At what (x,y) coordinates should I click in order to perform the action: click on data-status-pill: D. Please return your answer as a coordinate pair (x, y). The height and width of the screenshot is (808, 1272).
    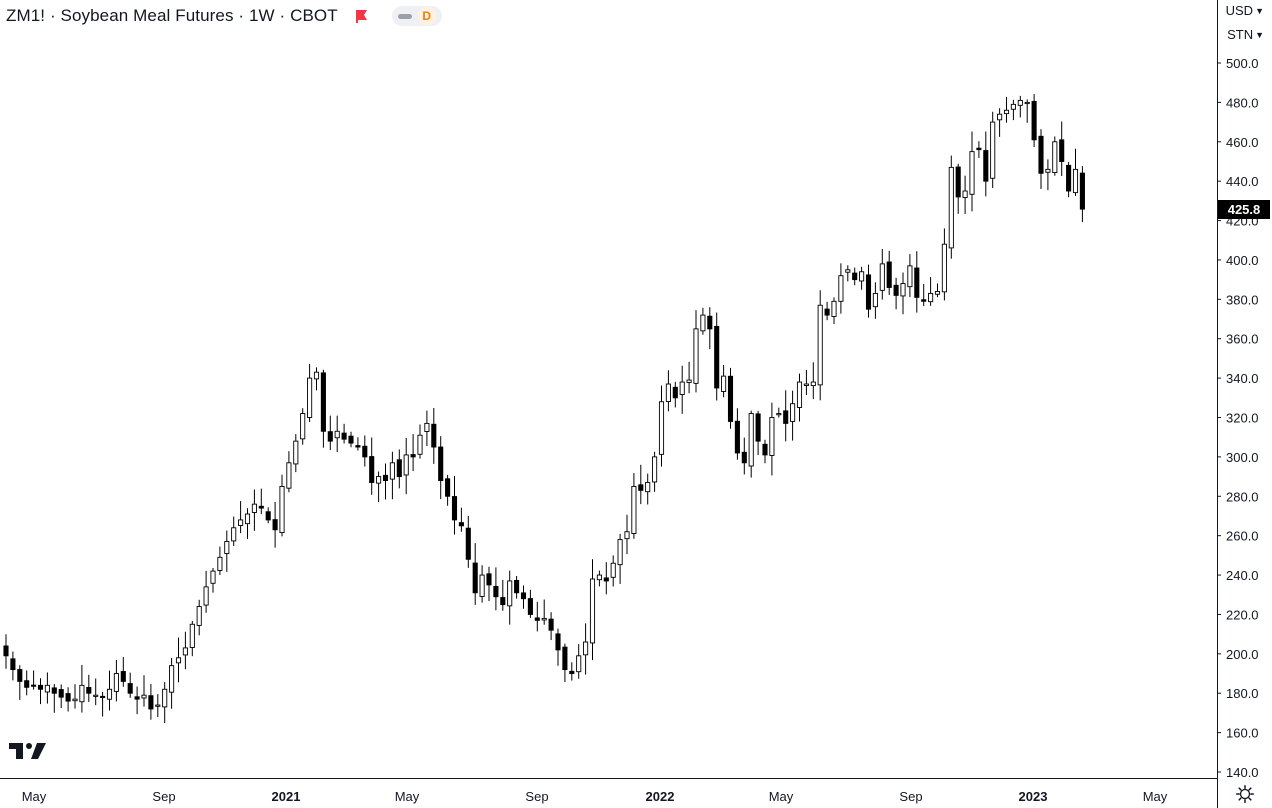
    Looking at the image, I should click on (416, 16).